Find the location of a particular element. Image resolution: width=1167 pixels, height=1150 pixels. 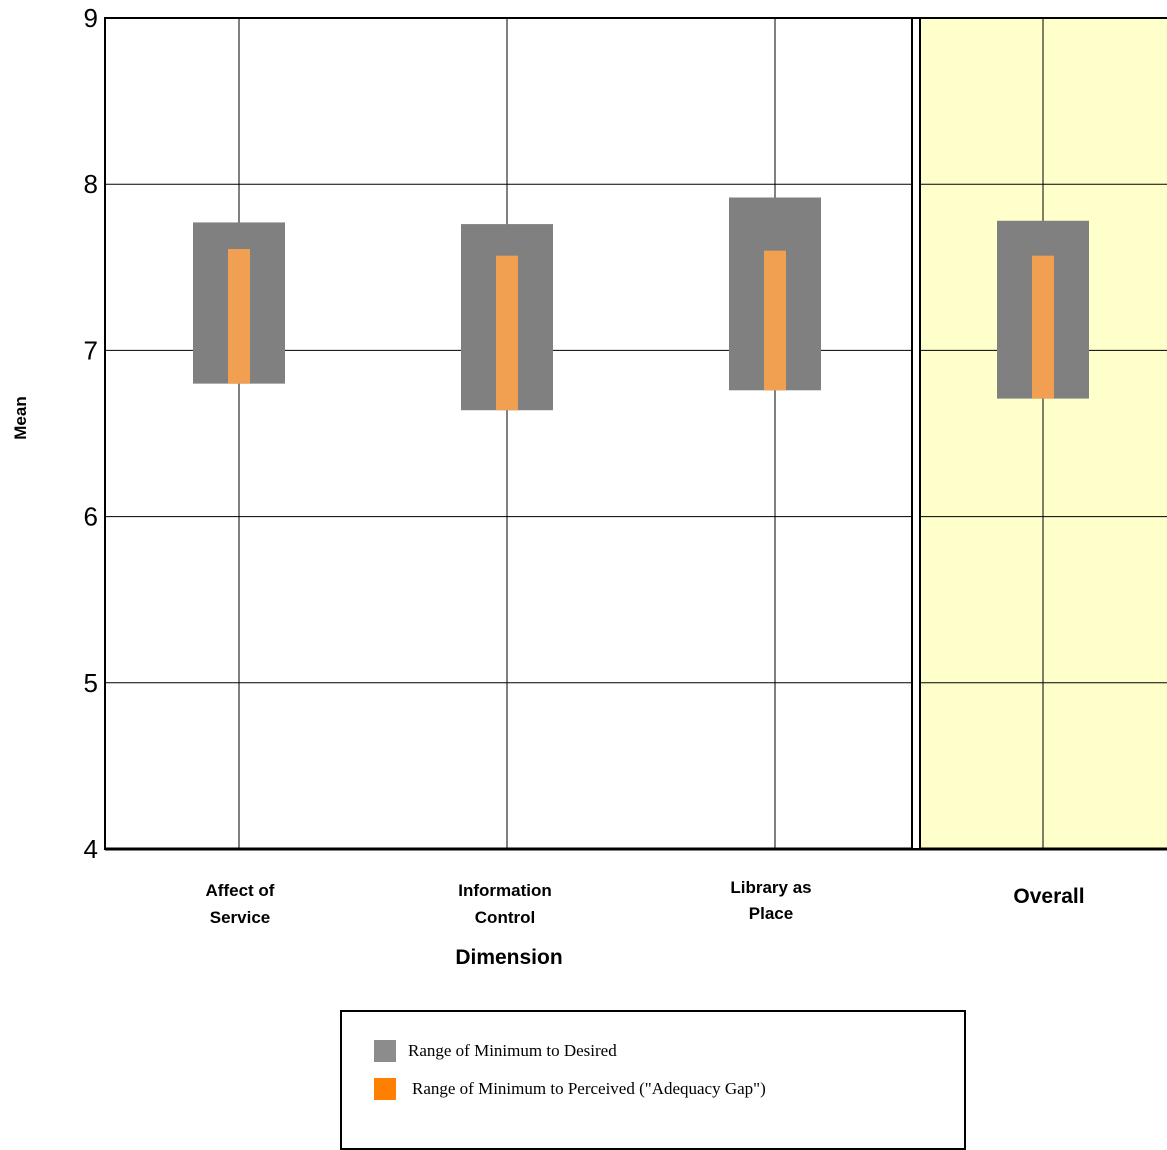

legend-item-desired: Range of Minimum to Desired is located at coordinates (495, 1051).